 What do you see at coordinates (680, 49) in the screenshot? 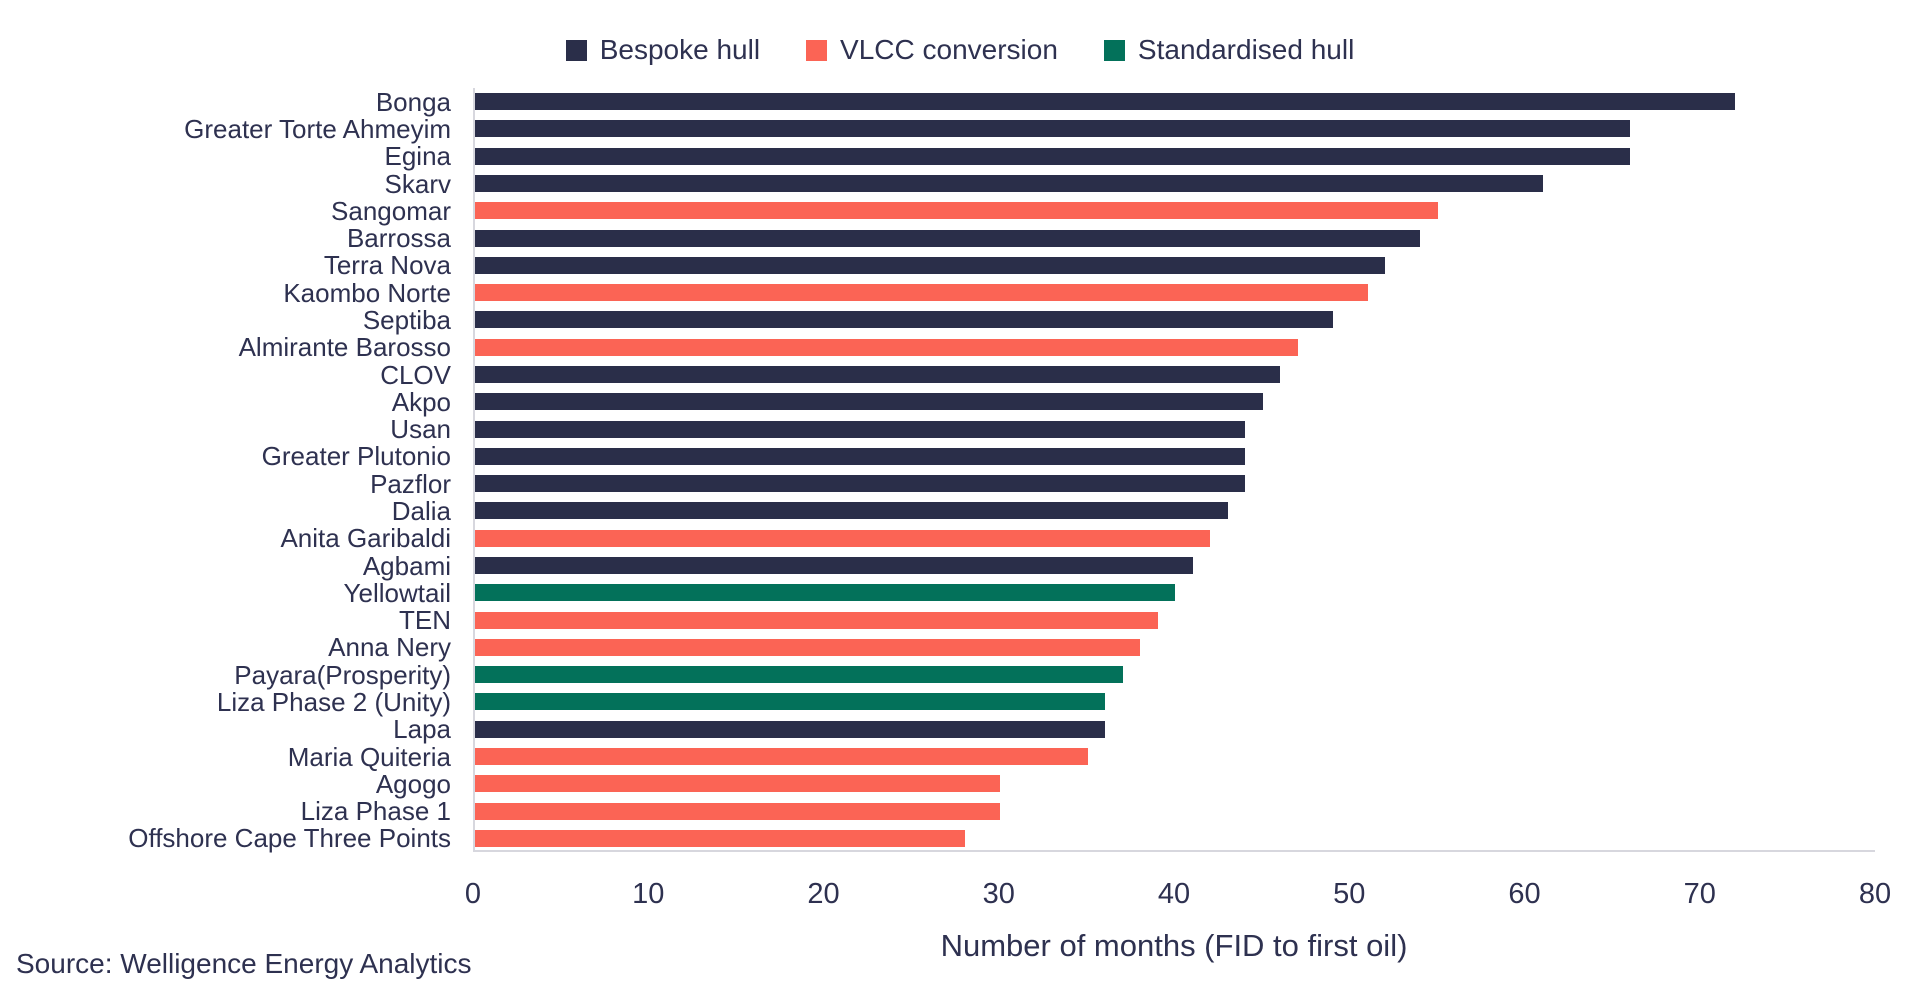
I see `legend-label: Bespoke hull` at bounding box center [680, 49].